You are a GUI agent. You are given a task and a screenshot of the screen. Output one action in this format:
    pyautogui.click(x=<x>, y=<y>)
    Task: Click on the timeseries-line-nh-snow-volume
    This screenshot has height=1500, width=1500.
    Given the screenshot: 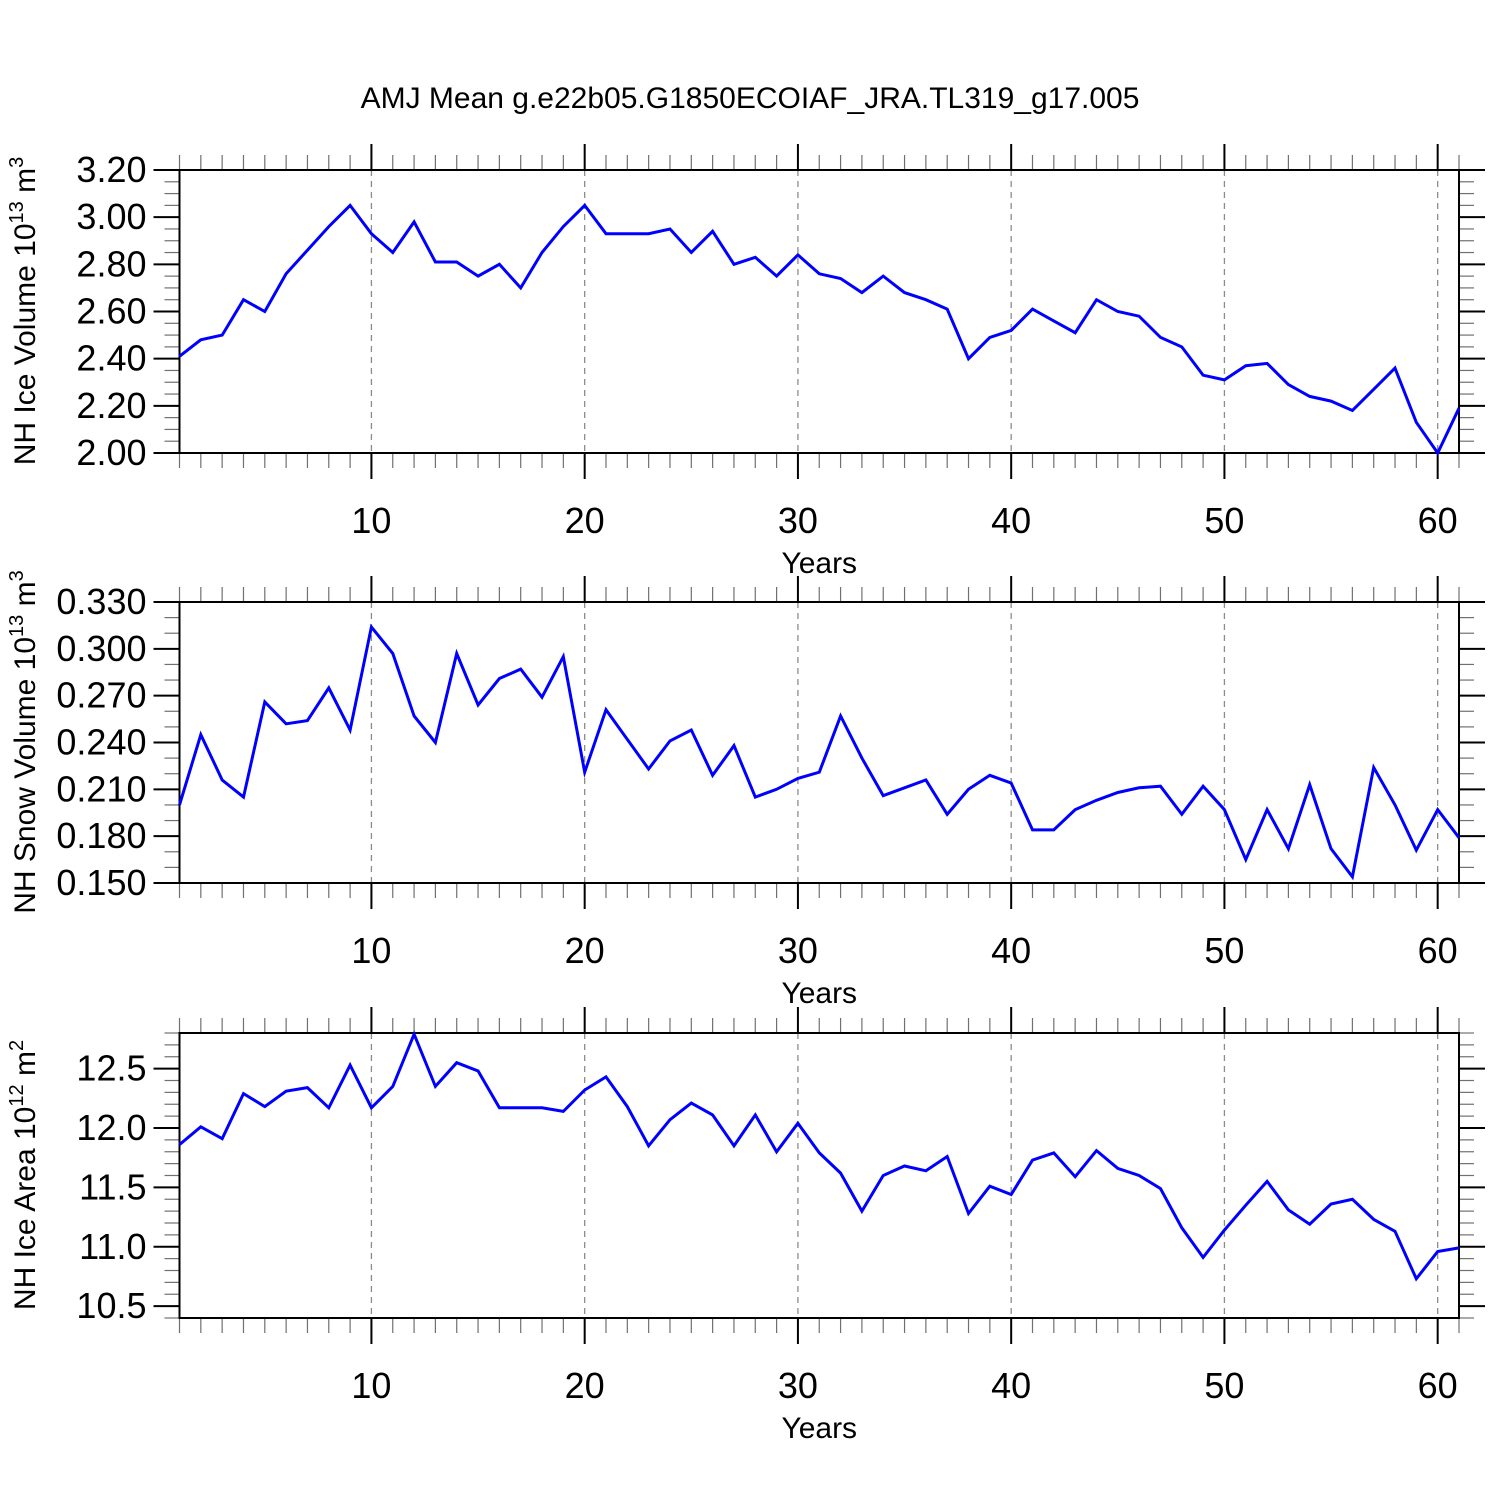 What is the action you would take?
    pyautogui.click(x=819, y=752)
    